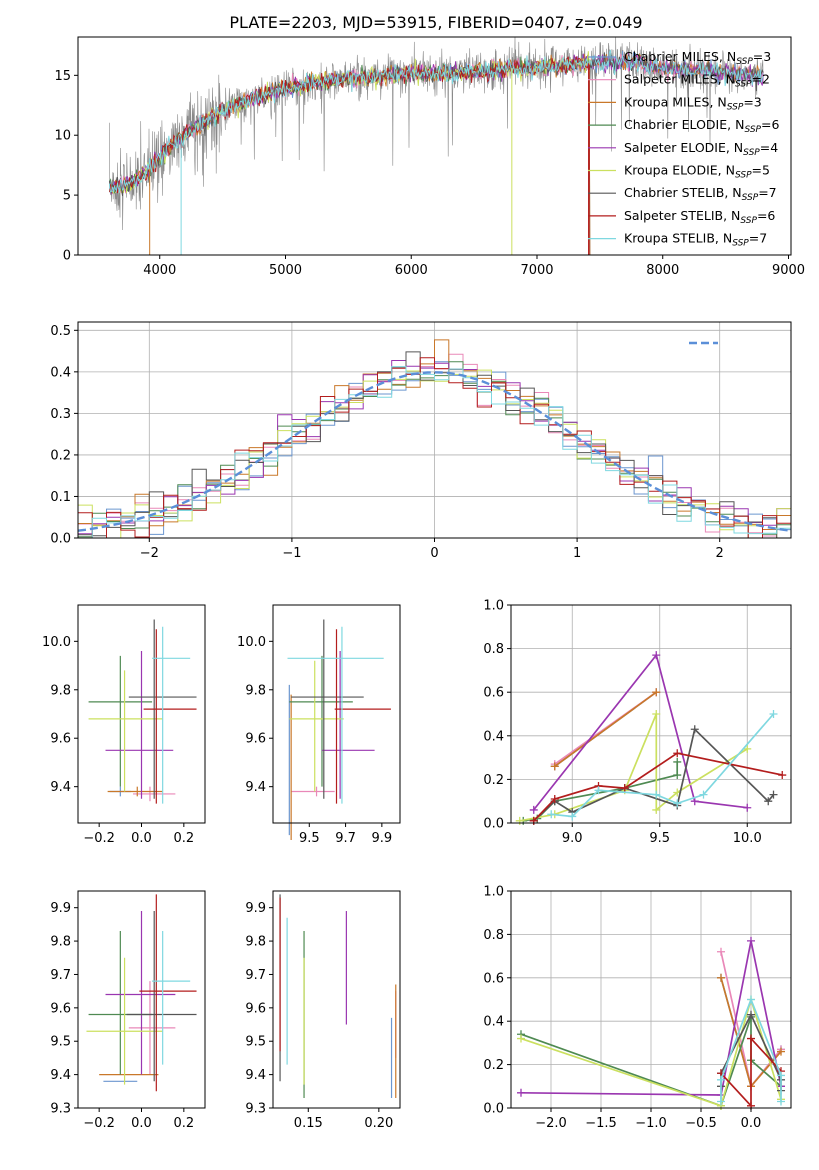 The width and height of the screenshot is (819, 1170). I want to click on y-tick-label: 9.7, so click(60, 975).